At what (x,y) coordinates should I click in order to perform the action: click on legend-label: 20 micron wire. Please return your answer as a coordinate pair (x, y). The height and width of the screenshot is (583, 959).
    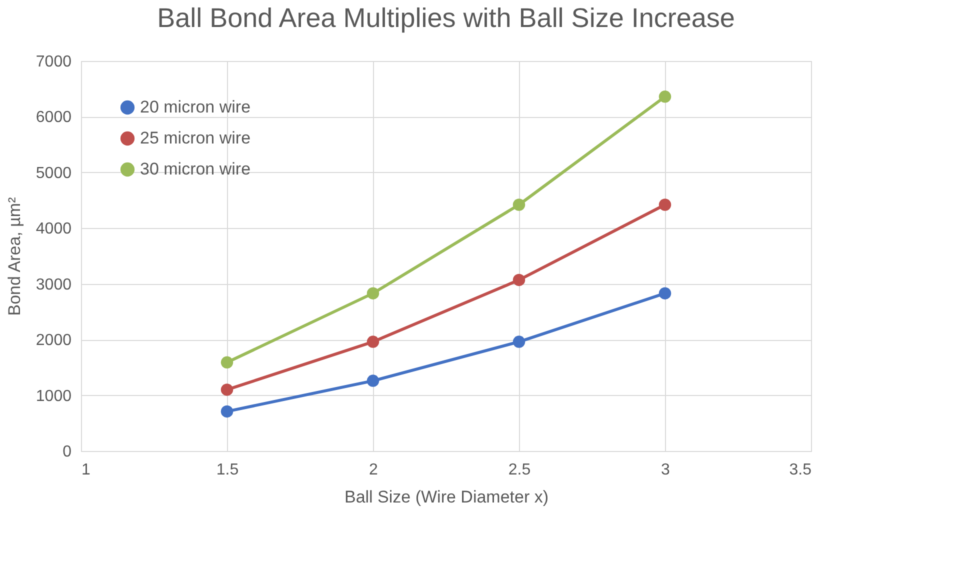
    Looking at the image, I should click on (195, 107).